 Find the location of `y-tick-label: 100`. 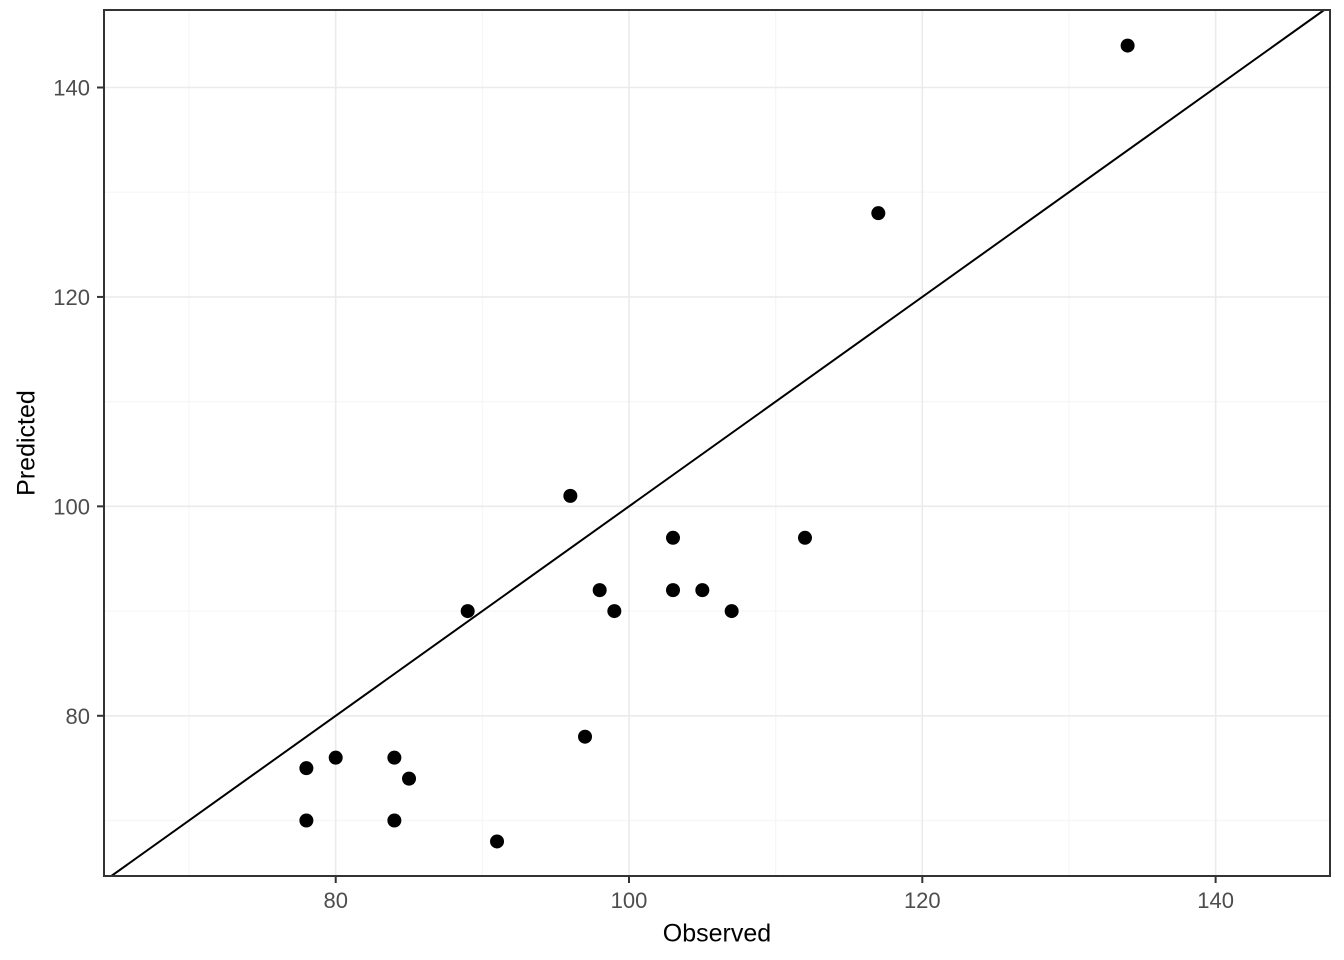

y-tick-label: 100 is located at coordinates (71, 506).